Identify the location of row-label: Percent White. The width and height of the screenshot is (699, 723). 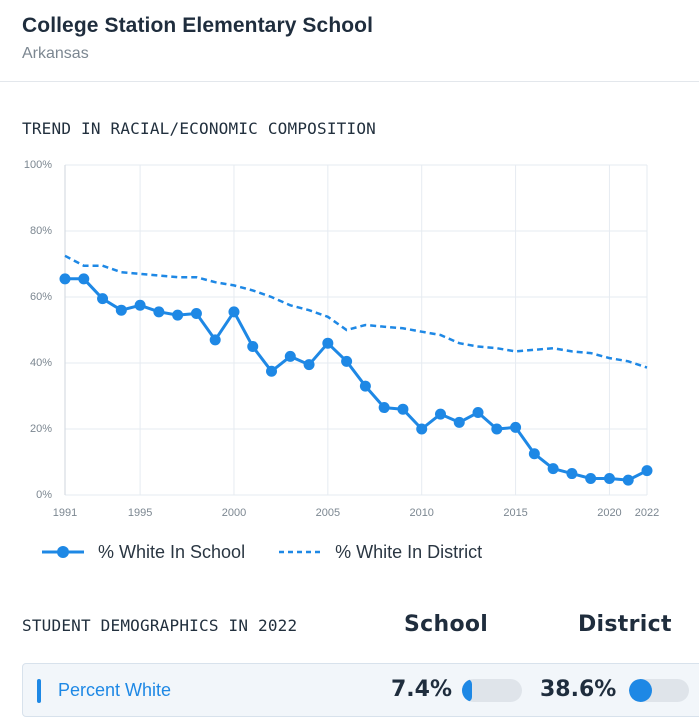
(115, 690).